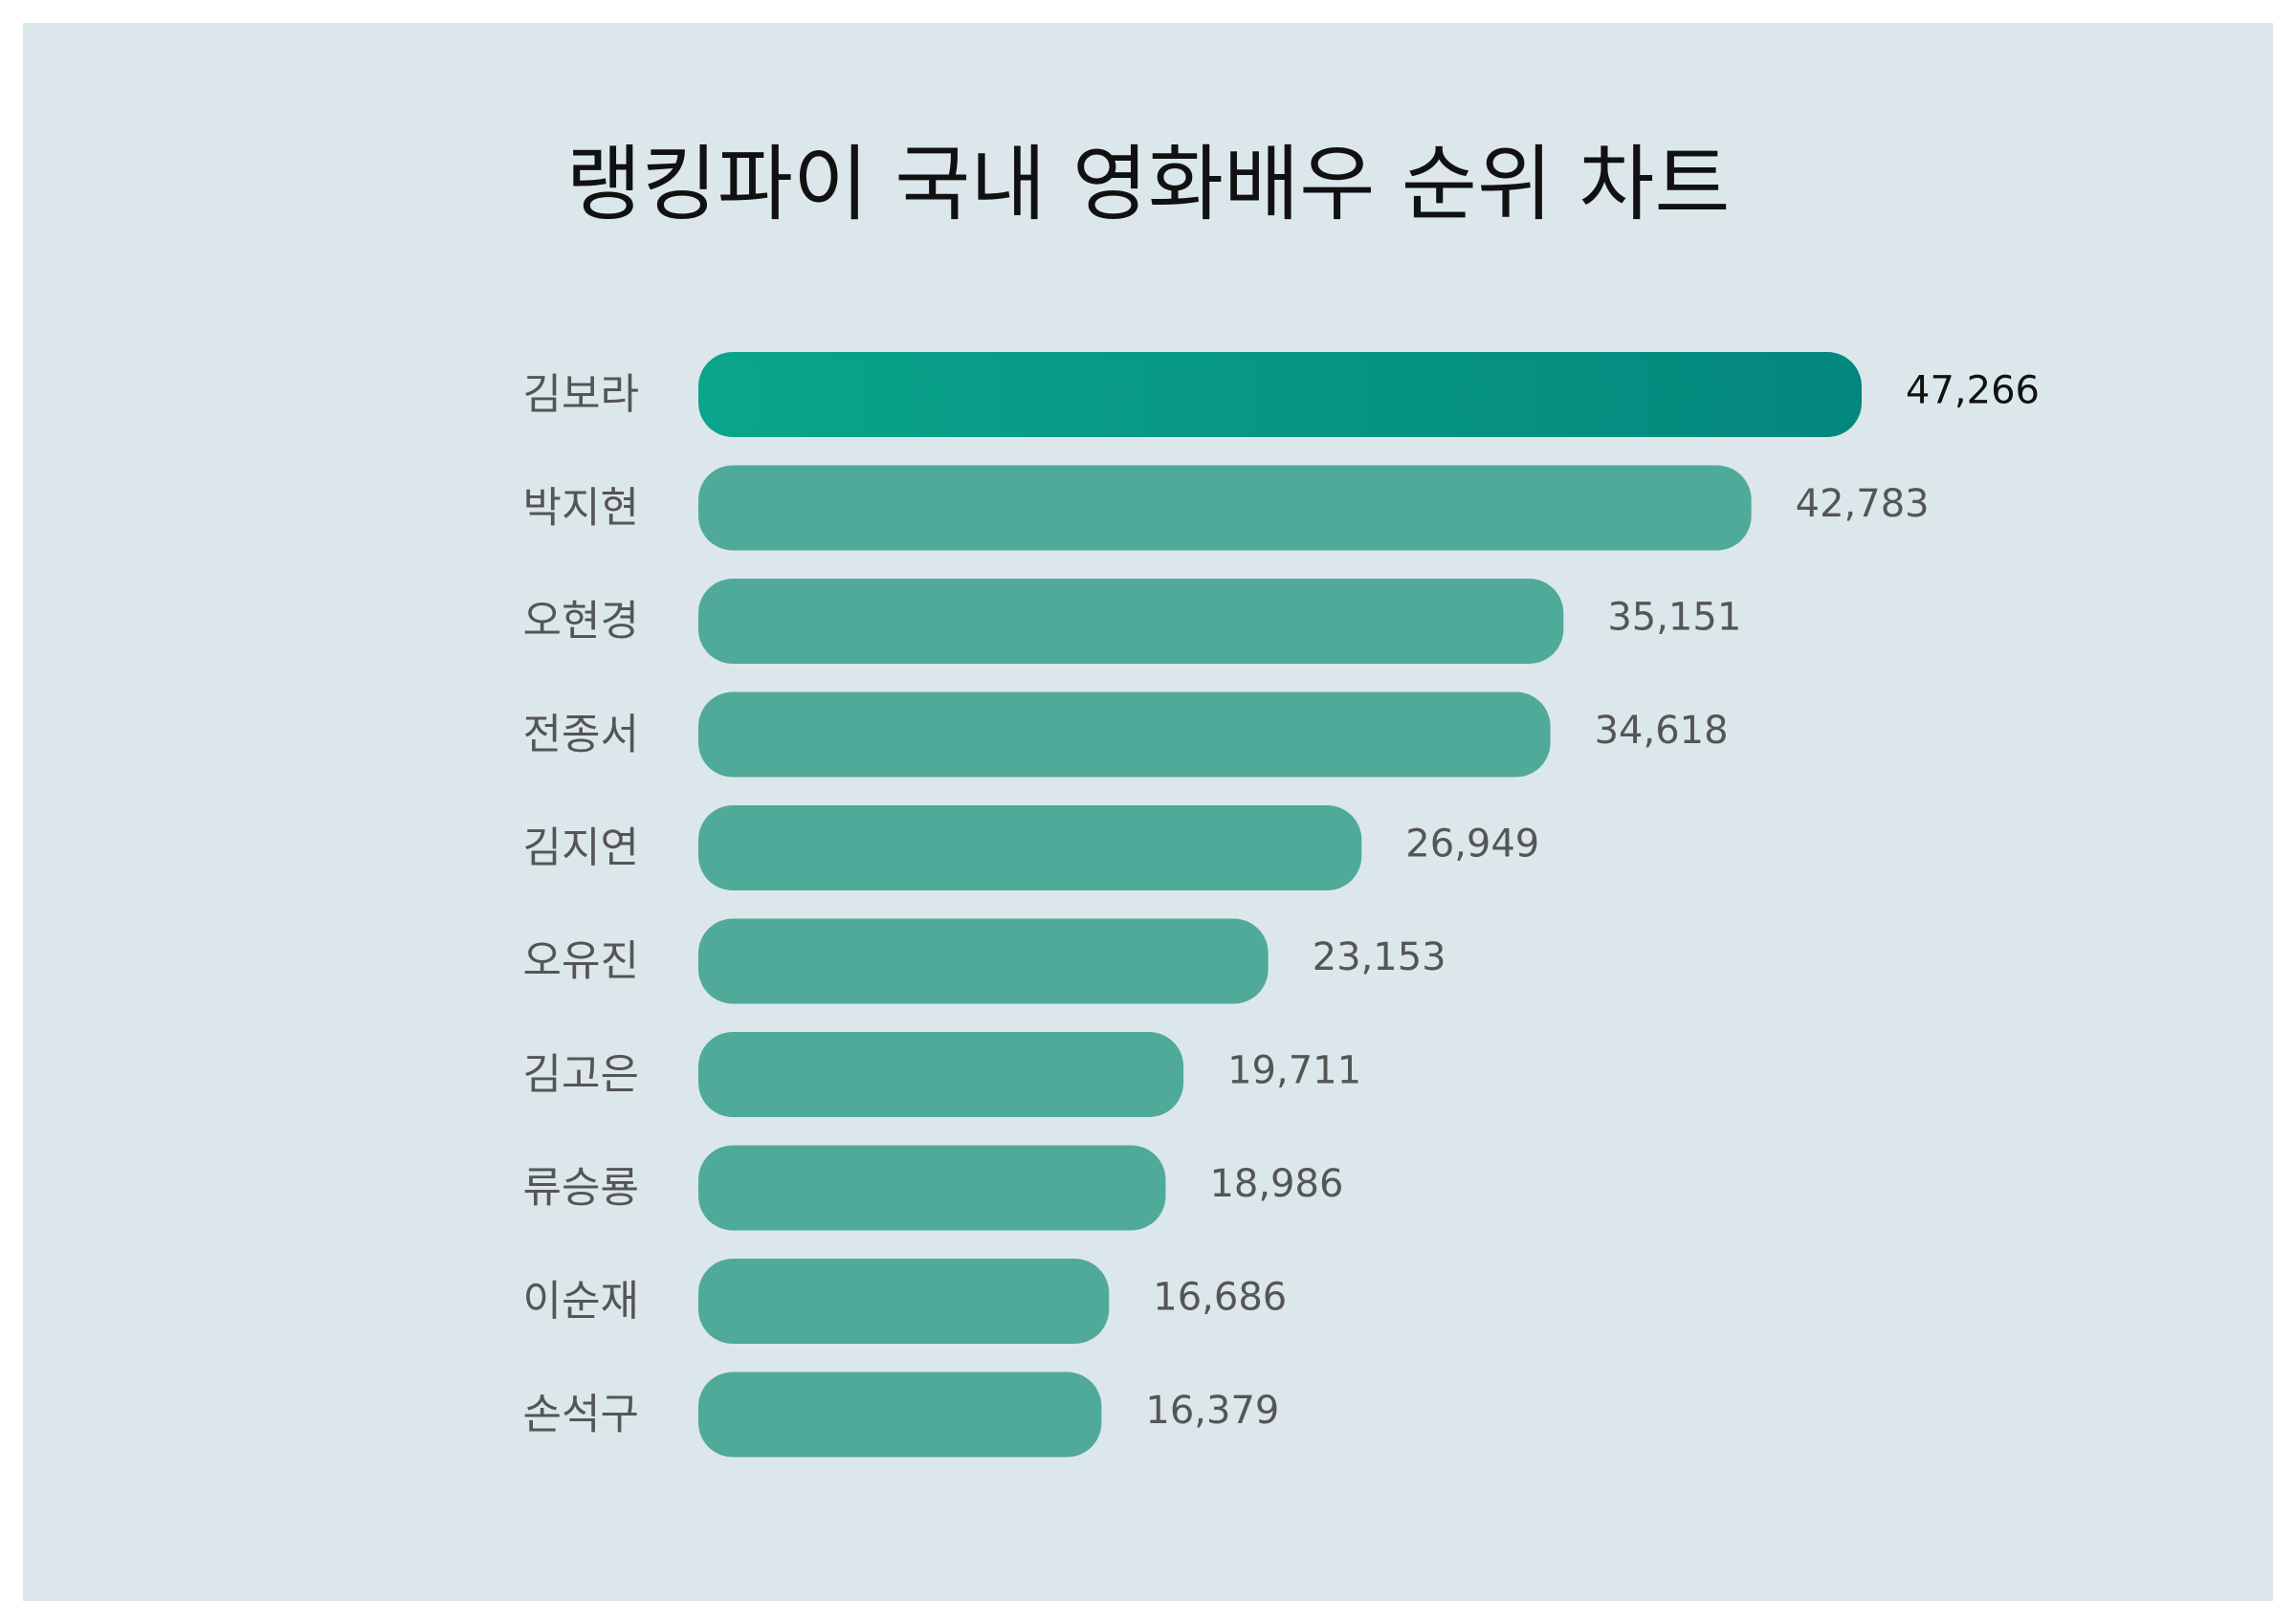 The width and height of the screenshot is (2296, 1624). I want to click on category-label-2: 박지현, so click(581, 509).